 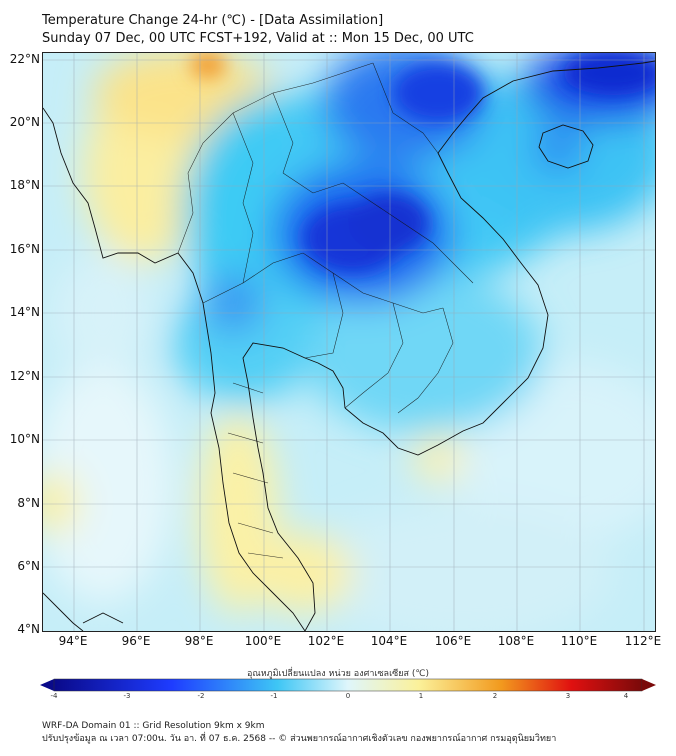 What do you see at coordinates (28, 566) in the screenshot?
I see `lat-label-6n: 6°N` at bounding box center [28, 566].